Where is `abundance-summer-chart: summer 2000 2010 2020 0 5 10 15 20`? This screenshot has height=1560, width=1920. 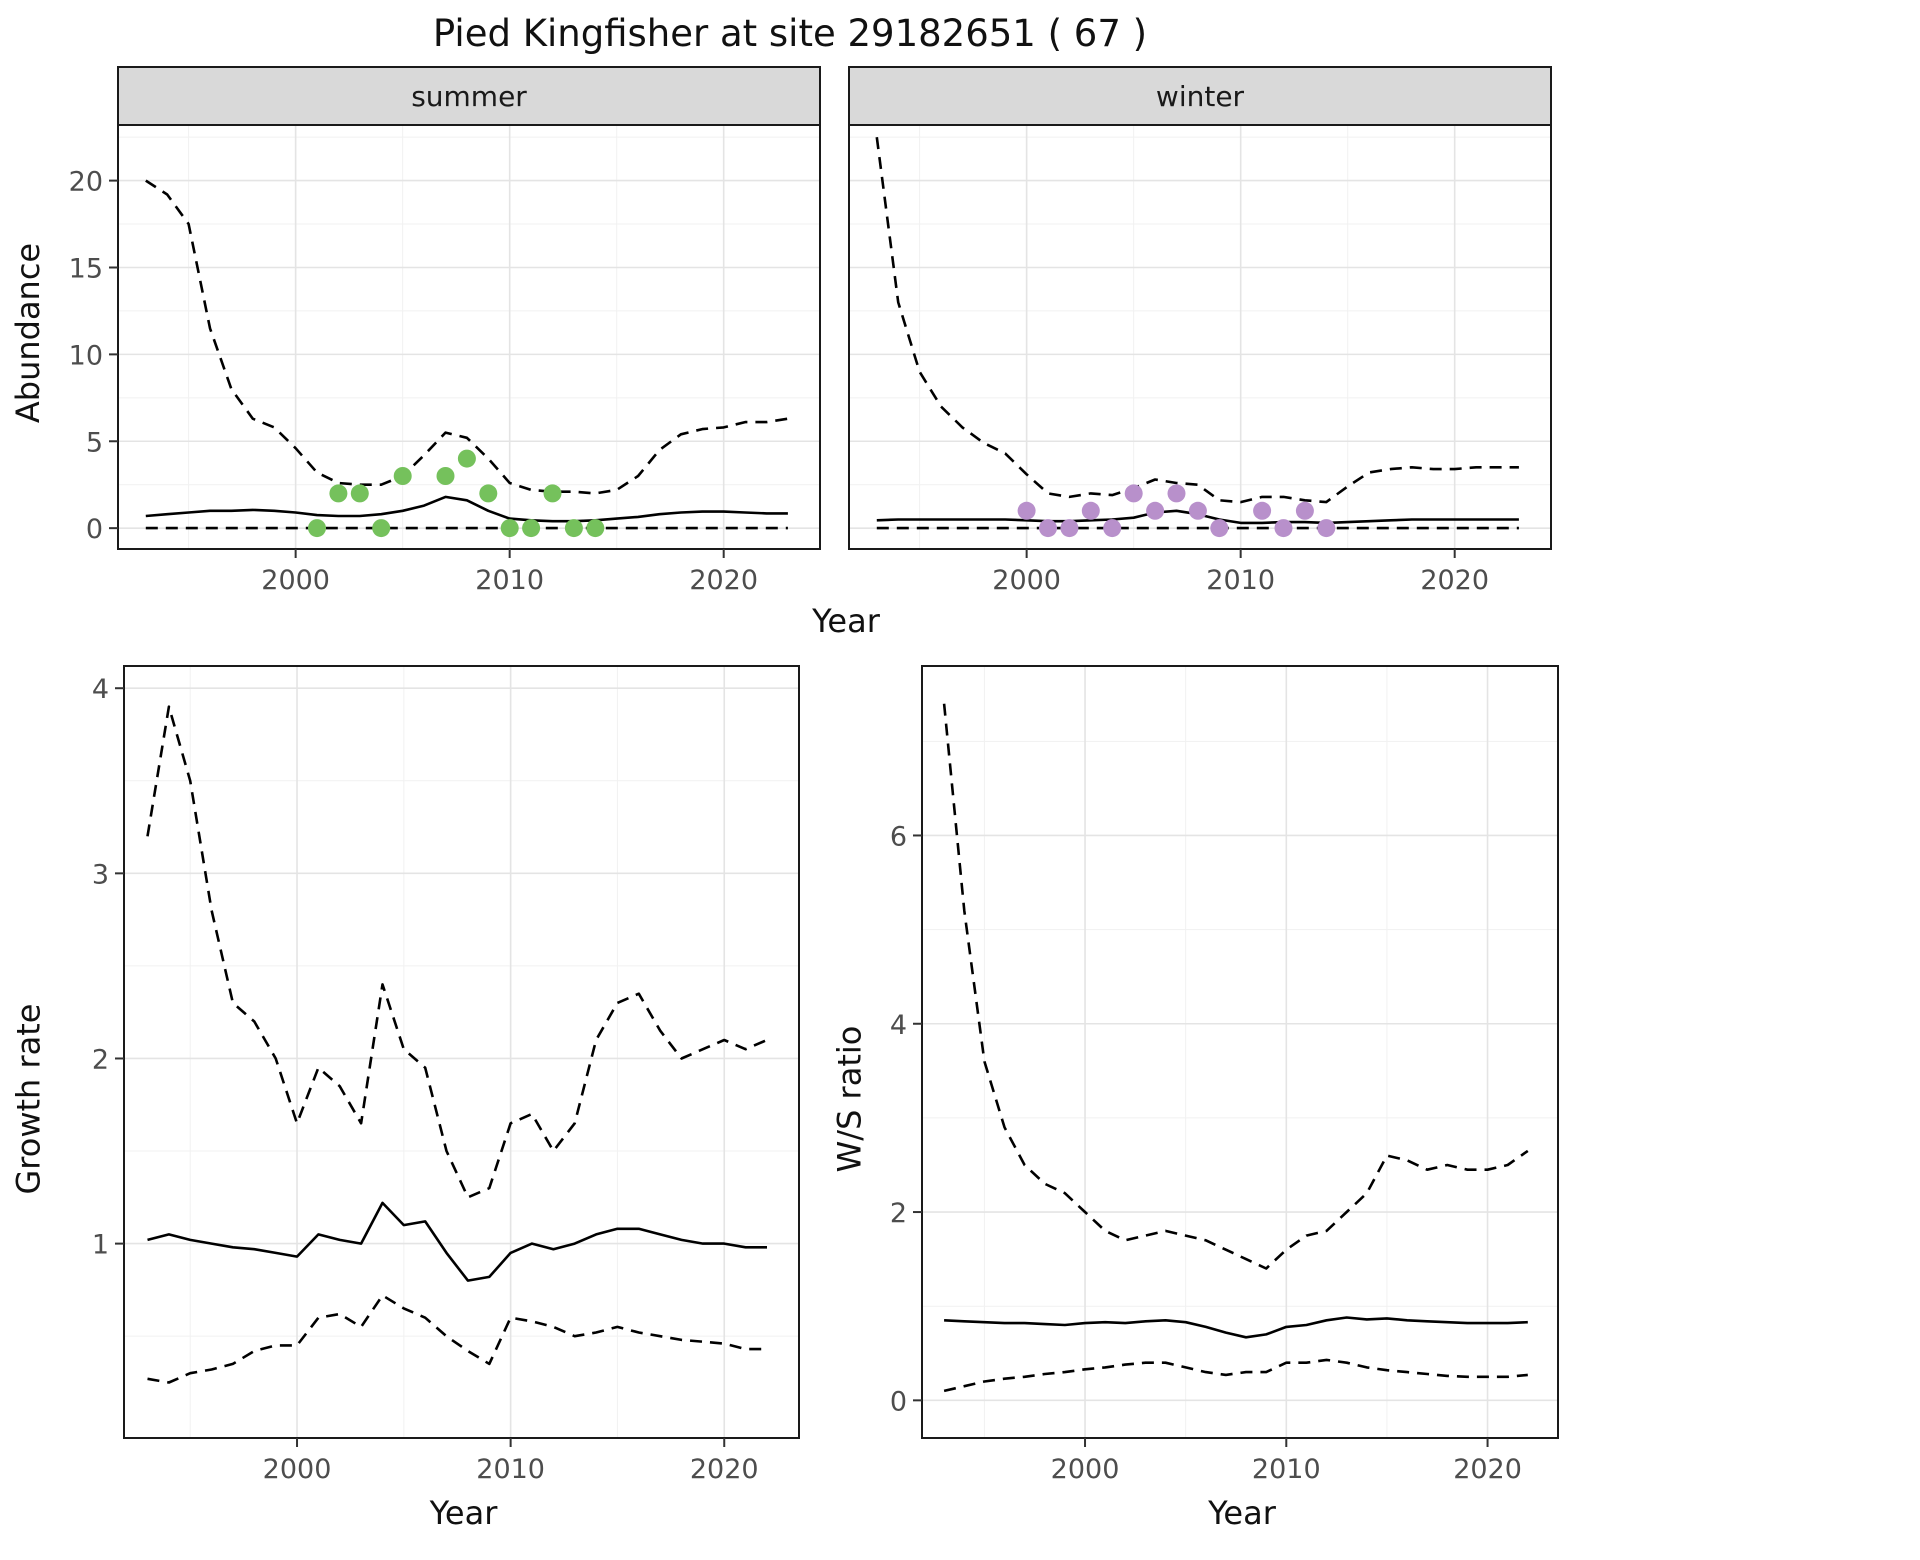 abundance-summer-chart: summer 2000 2010 2020 0 5 10 15 20 is located at coordinates (445, 331).